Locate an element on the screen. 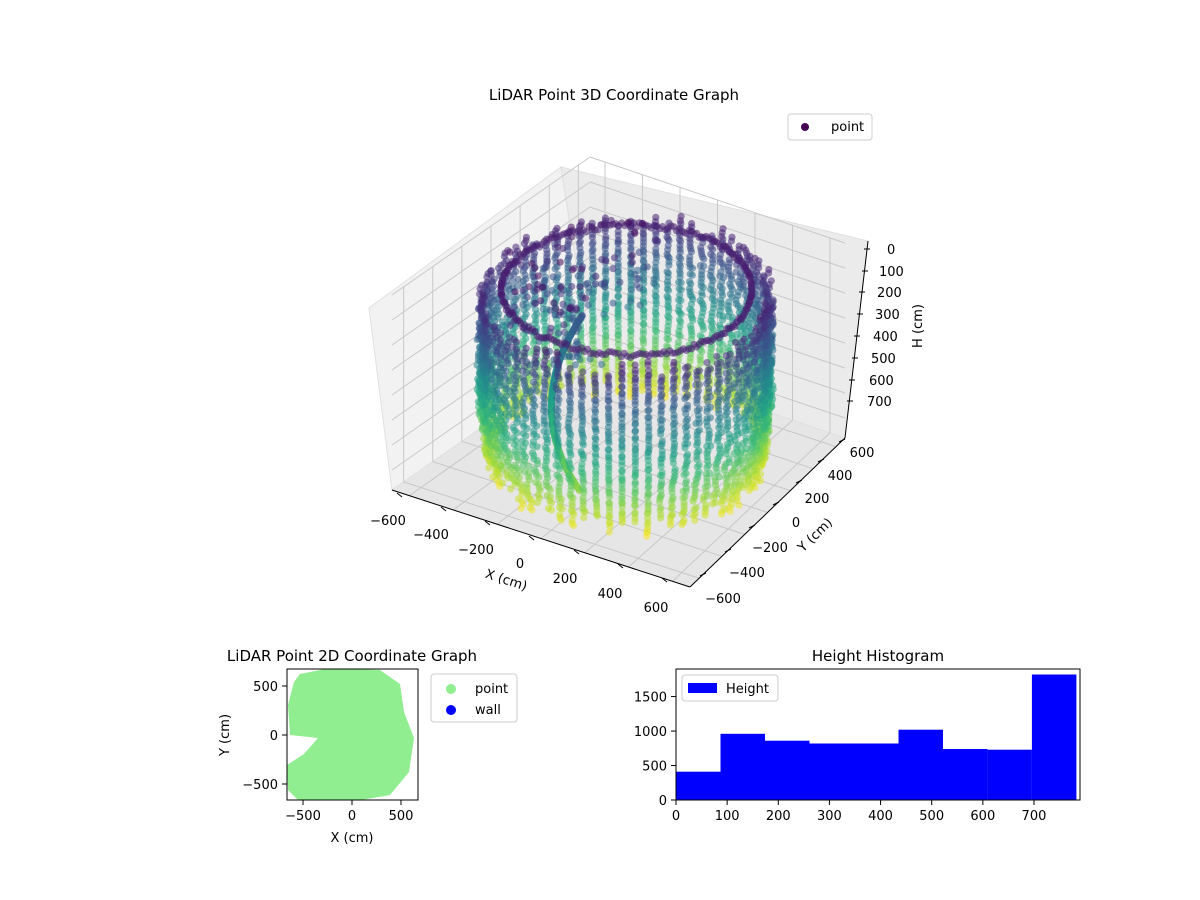  y-tick-label: 400 is located at coordinates (840, 476).